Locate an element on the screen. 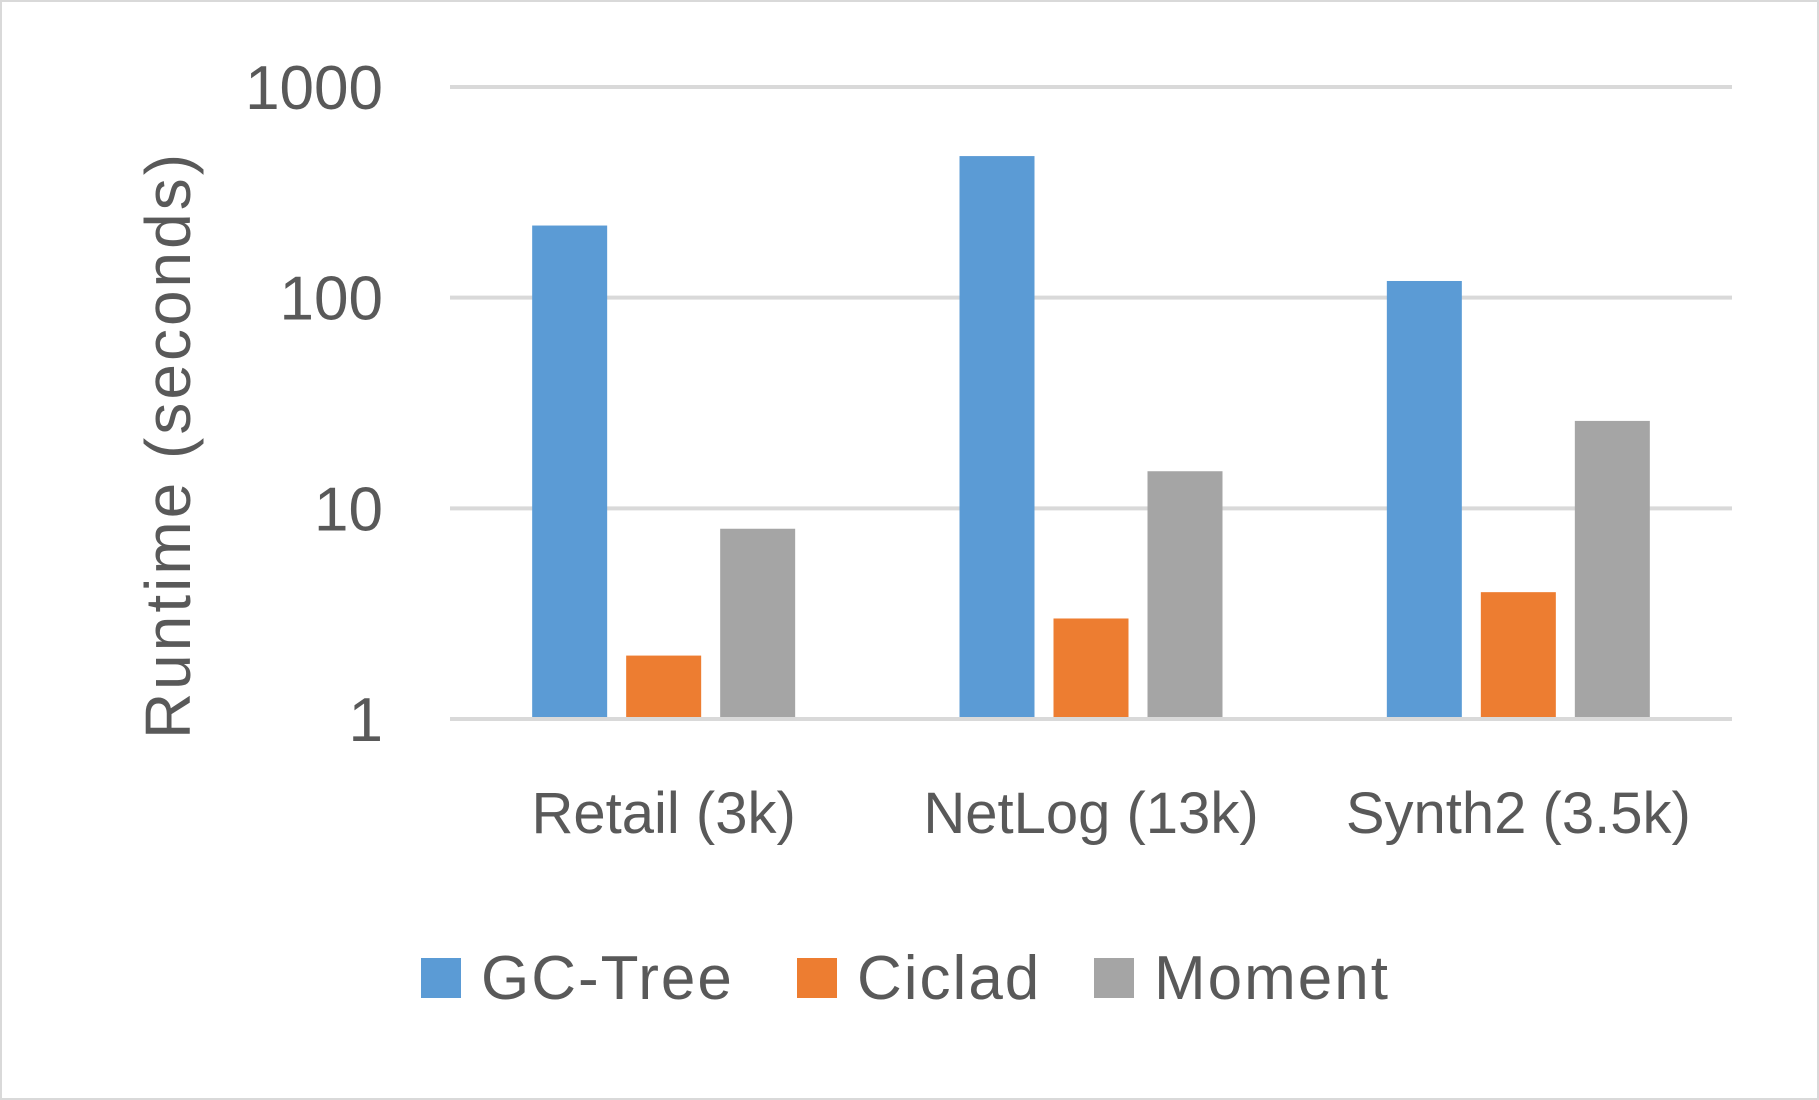 Image resolution: width=1819 pixels, height=1100 pixels. x-category-label-2: Synth2 (3.5k) is located at coordinates (1518, 813).